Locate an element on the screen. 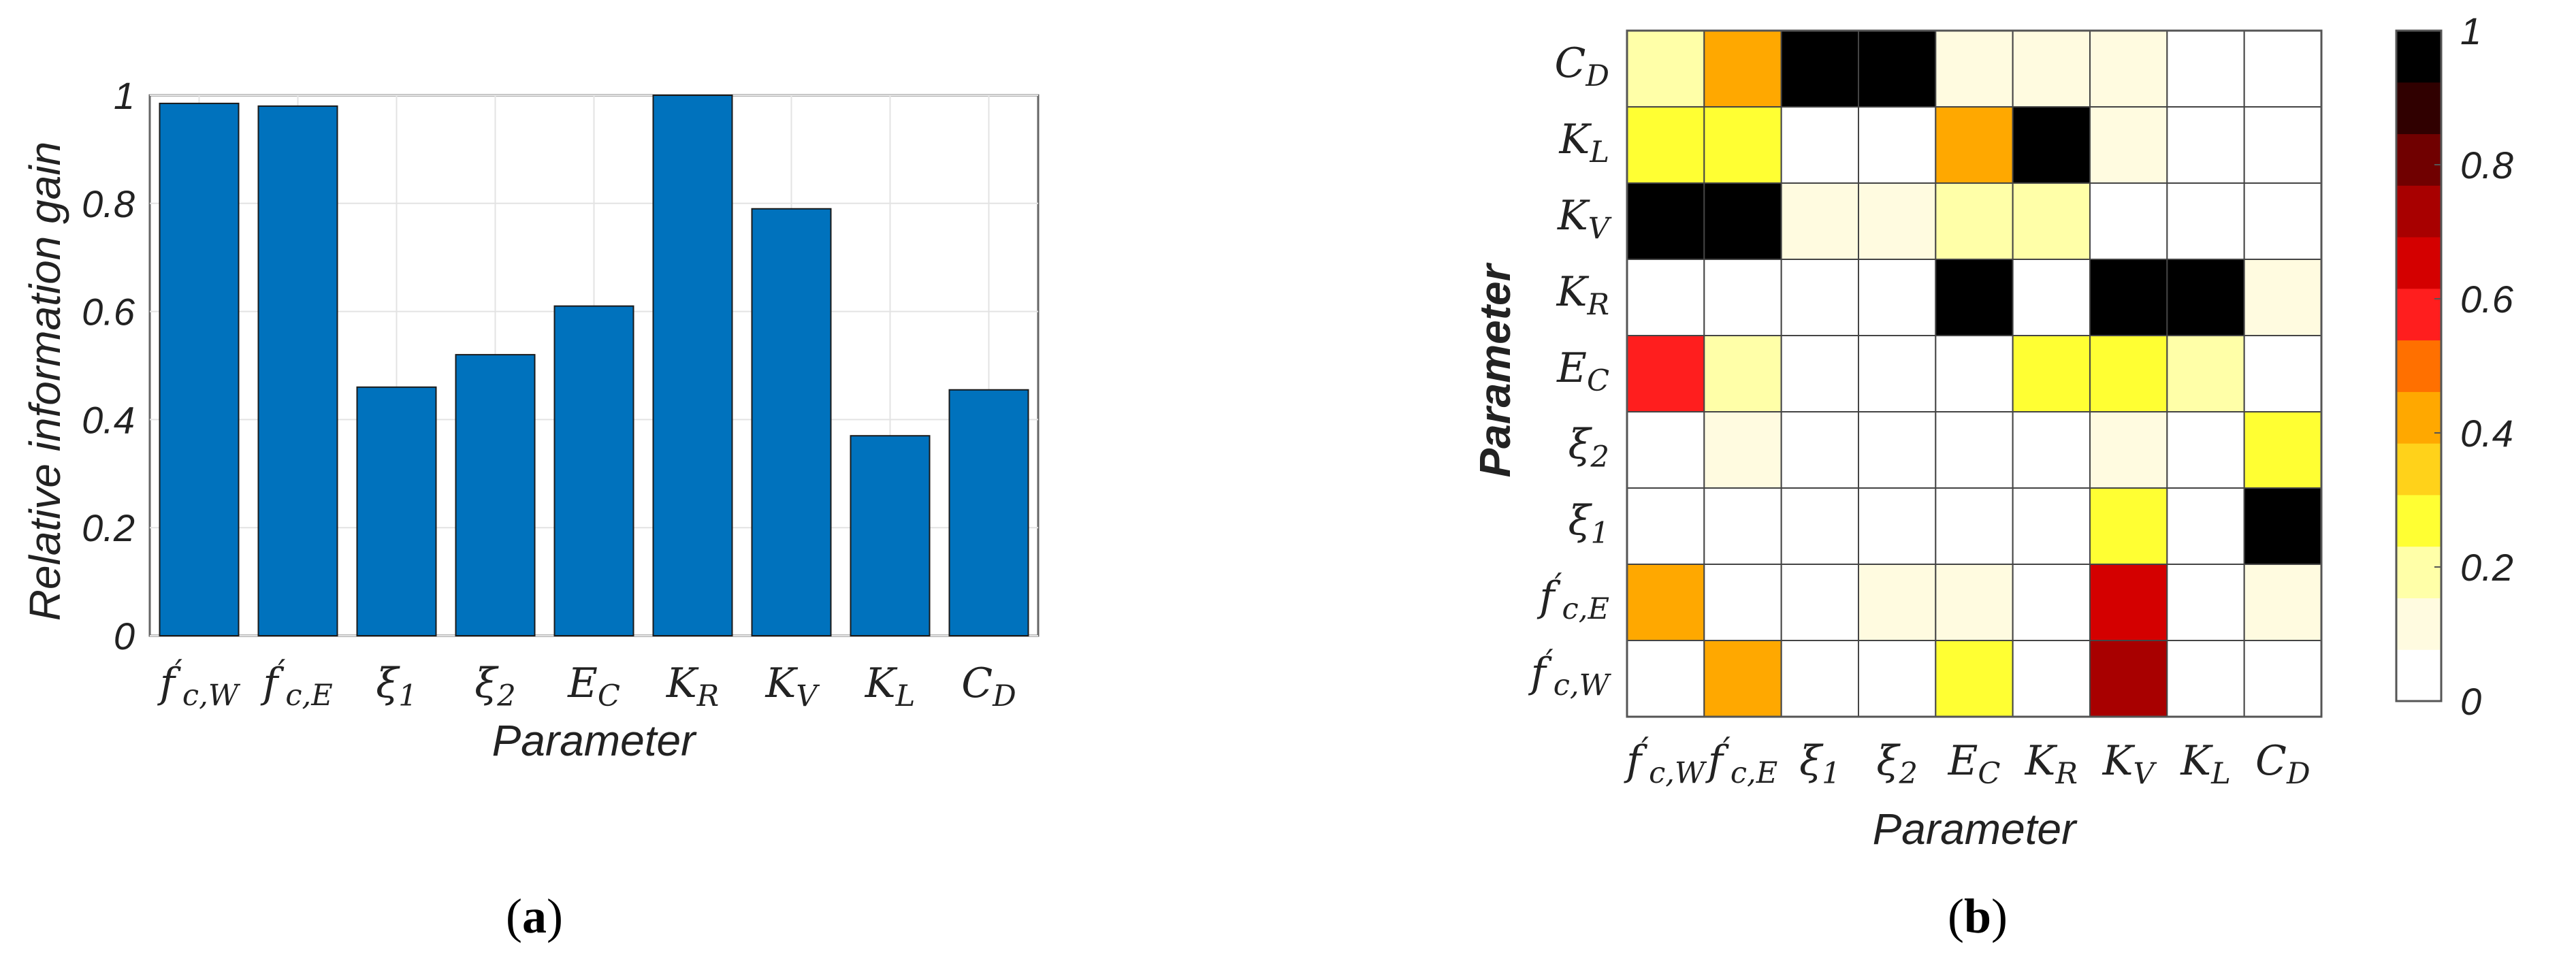  y-tick-label: 1 is located at coordinates (125, 96).